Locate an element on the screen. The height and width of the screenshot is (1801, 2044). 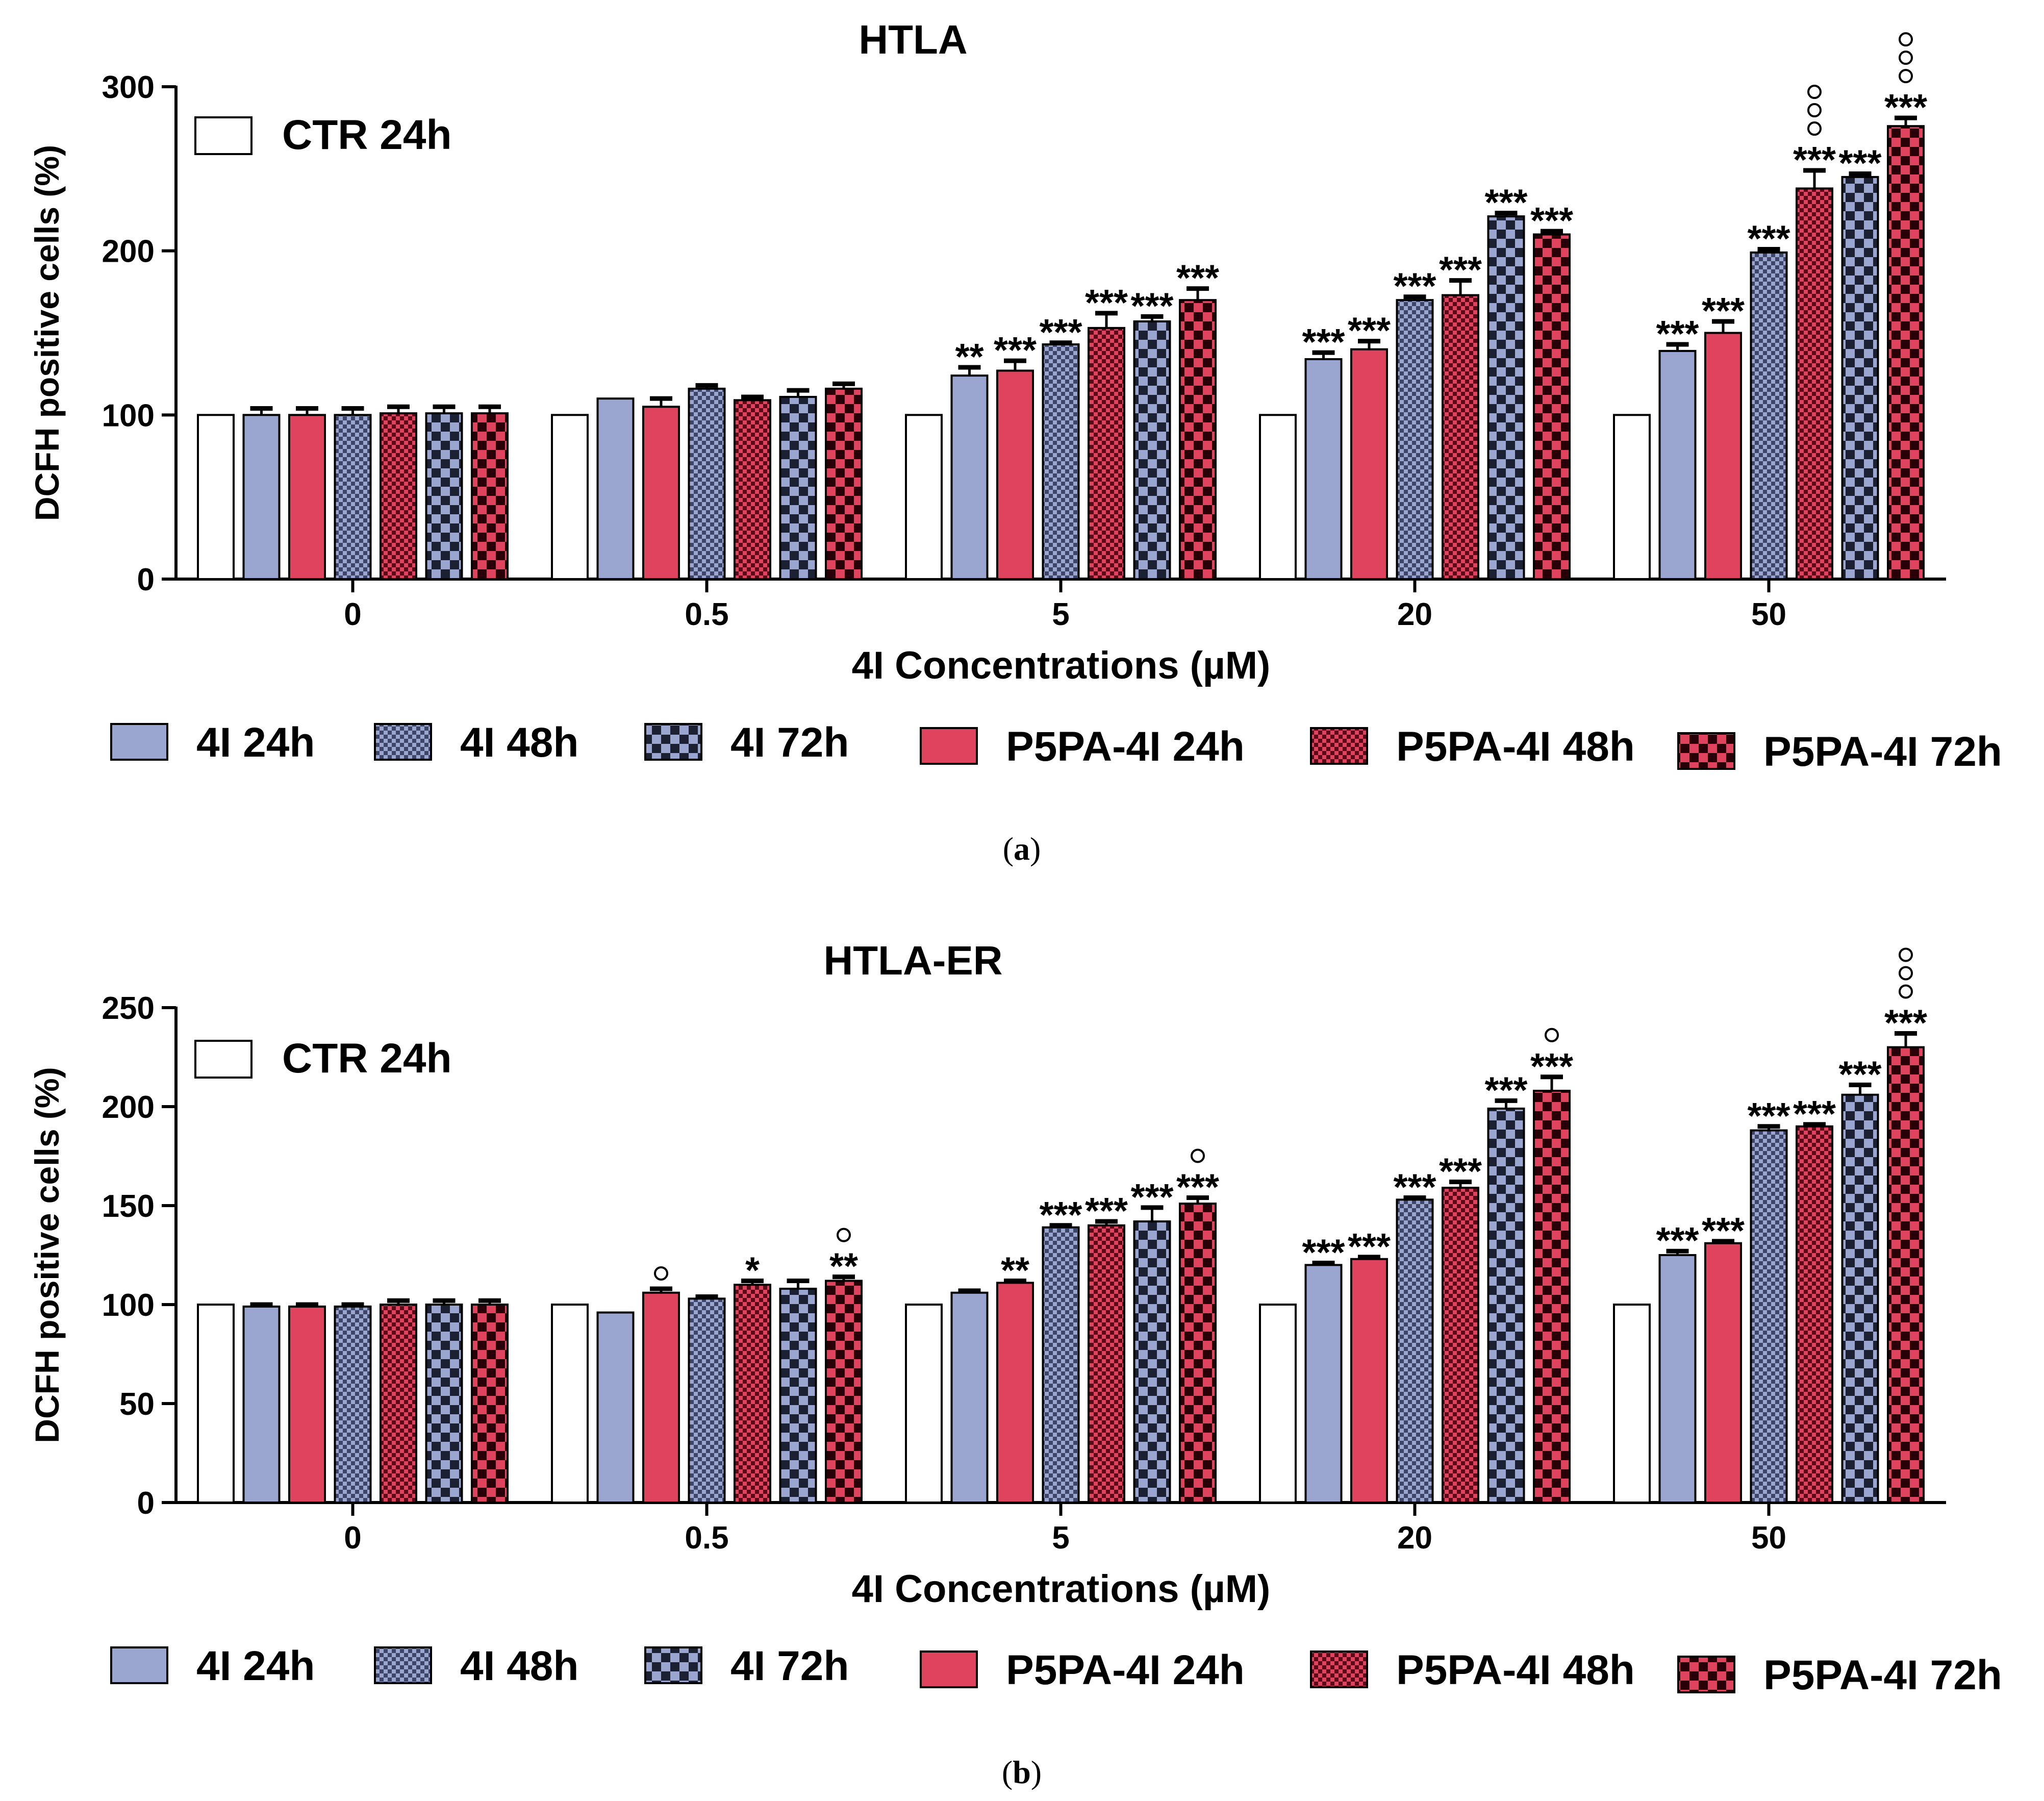
panel-b-y-tick-label-200: 200 is located at coordinates (128, 1107).